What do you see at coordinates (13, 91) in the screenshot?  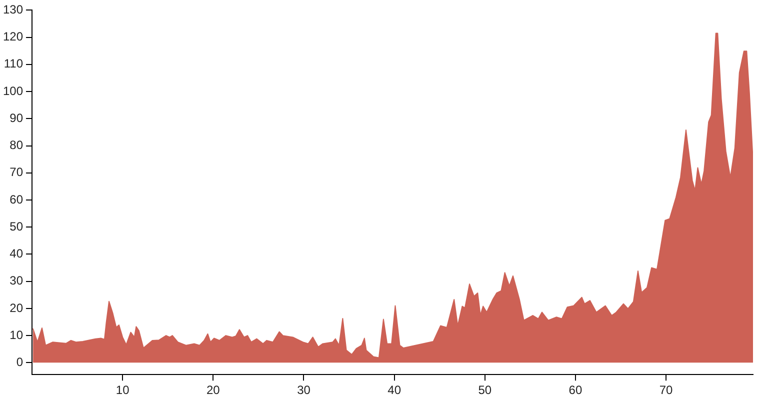 I see `y-tick-label: 100` at bounding box center [13, 91].